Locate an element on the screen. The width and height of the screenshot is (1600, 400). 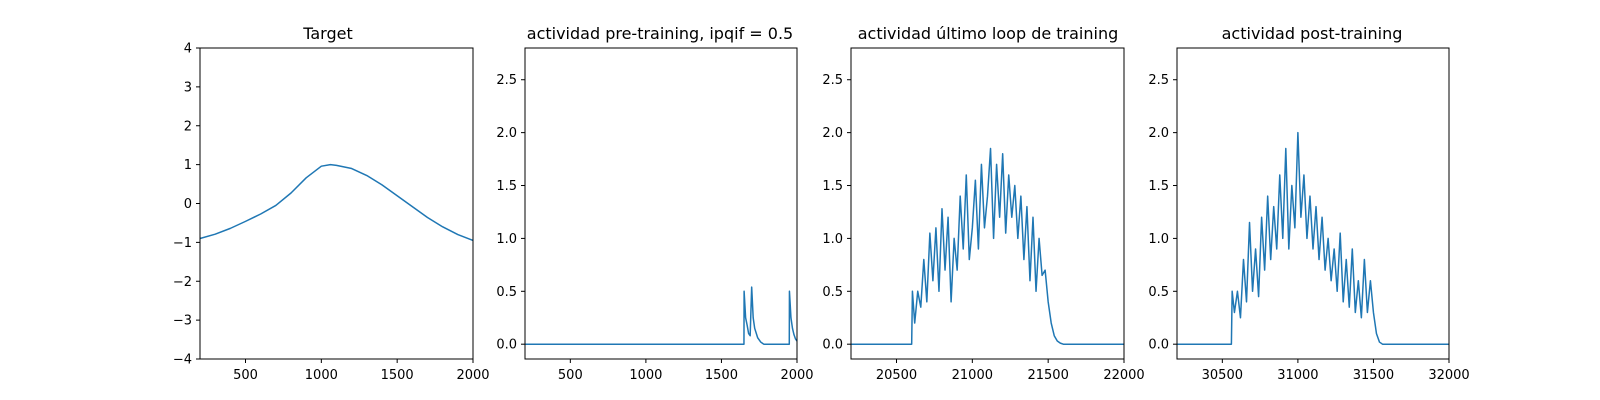
y-tick-label: 4 is located at coordinates (188, 49).